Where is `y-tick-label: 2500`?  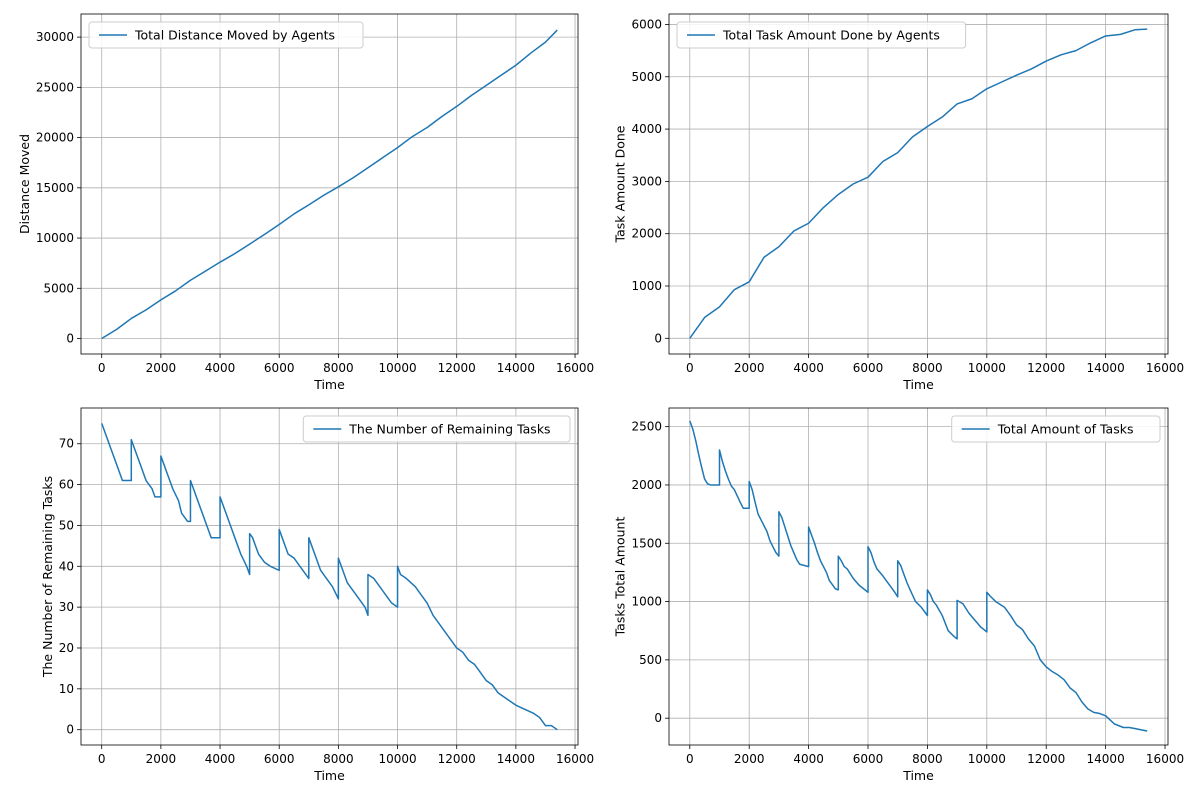
y-tick-label: 2500 is located at coordinates (646, 427).